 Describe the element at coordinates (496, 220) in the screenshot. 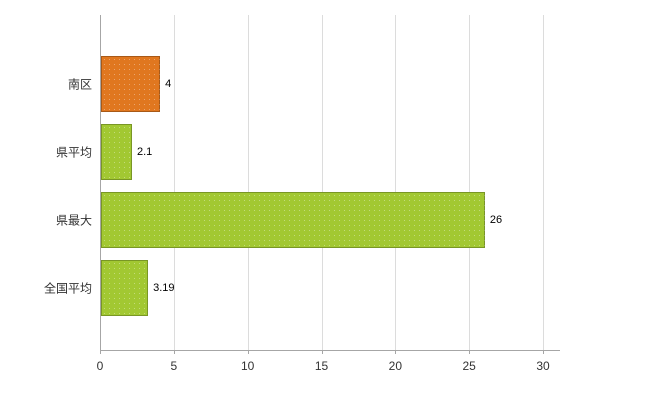

I see `value-label: 26` at that location.